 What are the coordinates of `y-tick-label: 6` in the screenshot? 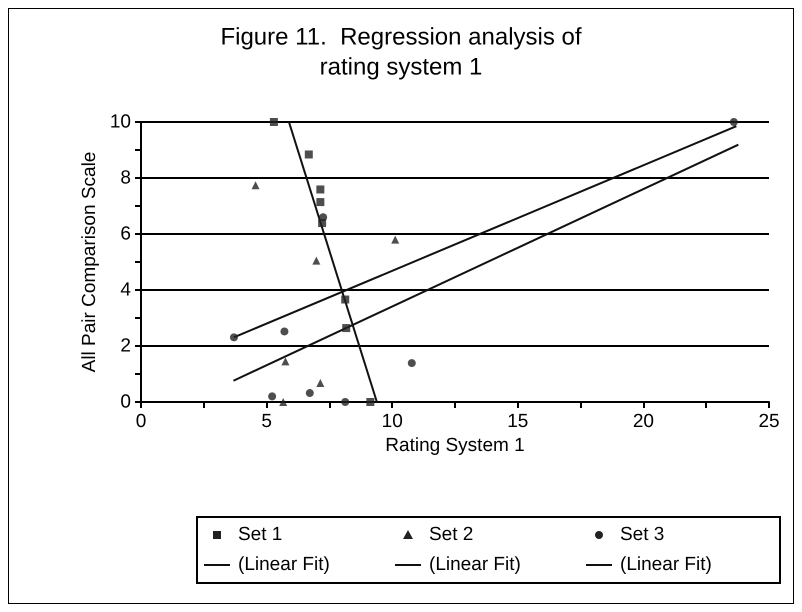 It's located at (125, 234).